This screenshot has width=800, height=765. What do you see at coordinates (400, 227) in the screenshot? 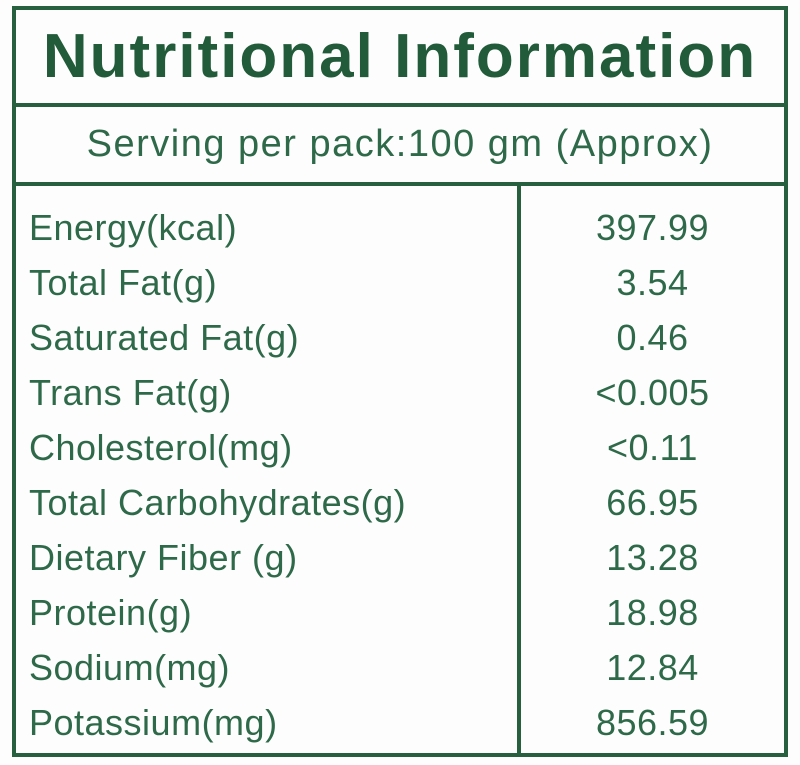
I see `table-row: Energy(kcal) 397.99` at bounding box center [400, 227].